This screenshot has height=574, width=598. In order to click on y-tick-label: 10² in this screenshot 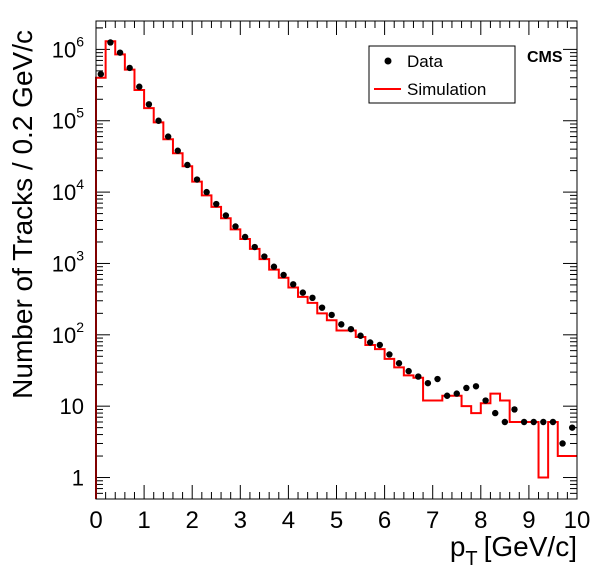, I will do `click(68, 333)`.